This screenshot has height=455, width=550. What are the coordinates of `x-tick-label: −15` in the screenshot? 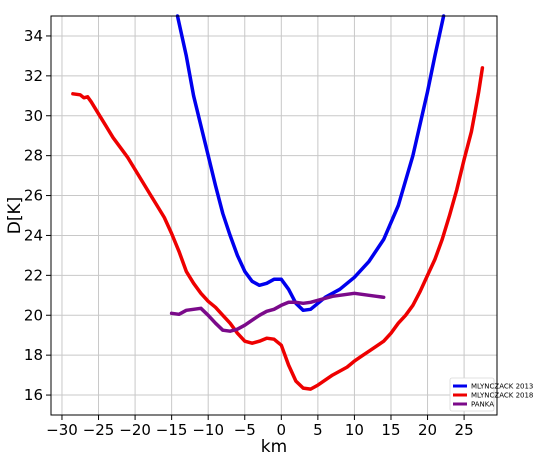 It's located at (172, 430).